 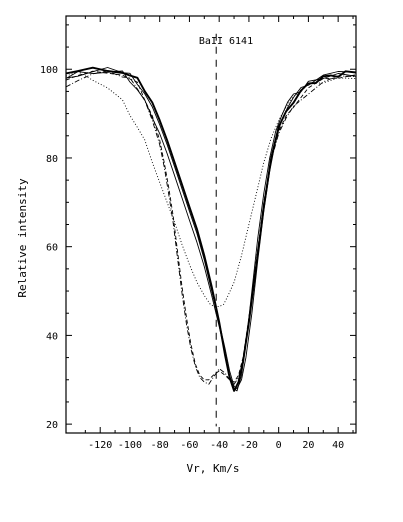 I want to click on y-tick-label: 100, so click(x=49, y=70).